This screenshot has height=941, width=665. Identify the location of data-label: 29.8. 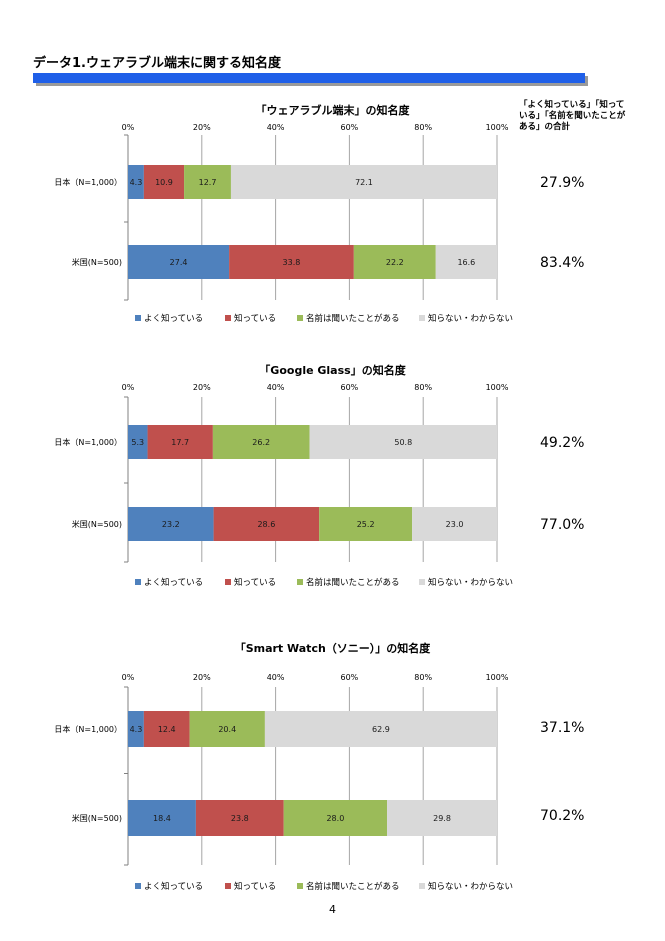
(442, 818).